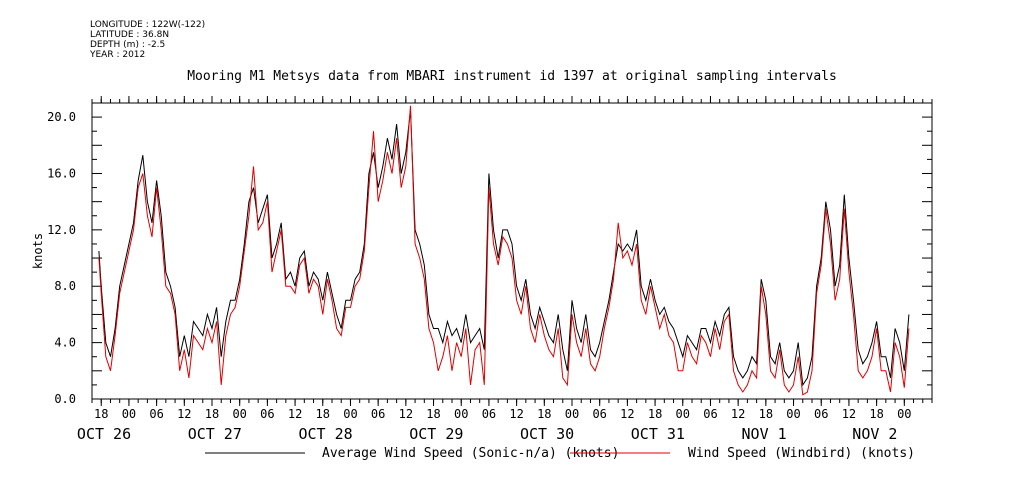  Describe the element at coordinates (65, 286) in the screenshot. I see `y-tick-label: 8.0` at that location.